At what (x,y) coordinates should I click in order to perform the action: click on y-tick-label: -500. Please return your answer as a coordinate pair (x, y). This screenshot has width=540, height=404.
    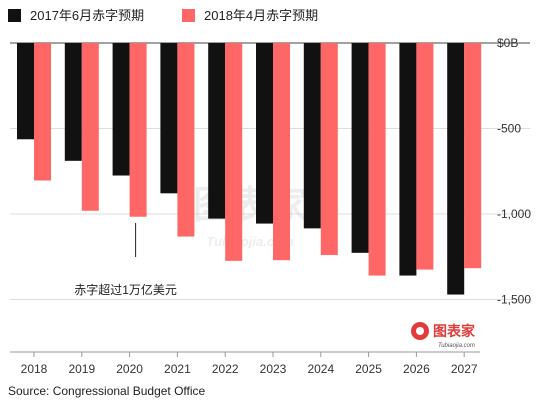
    Looking at the image, I should click on (509, 129).